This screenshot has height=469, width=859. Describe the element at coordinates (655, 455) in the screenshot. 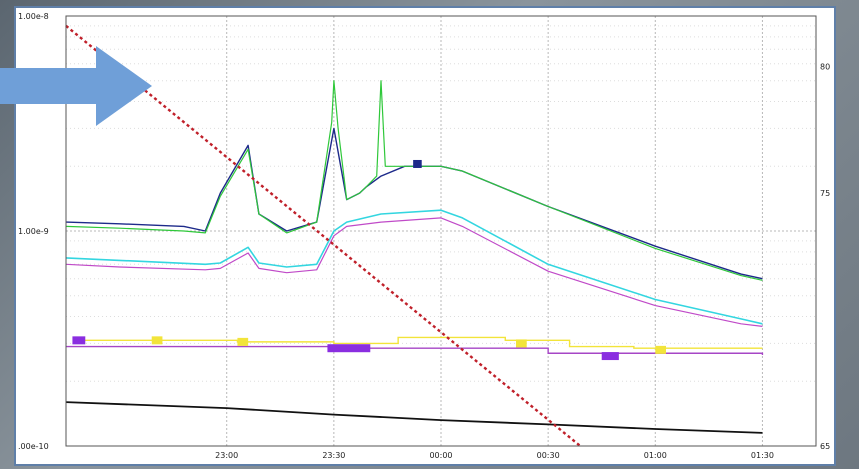

I see `x-tick-label: 01:00` at that location.